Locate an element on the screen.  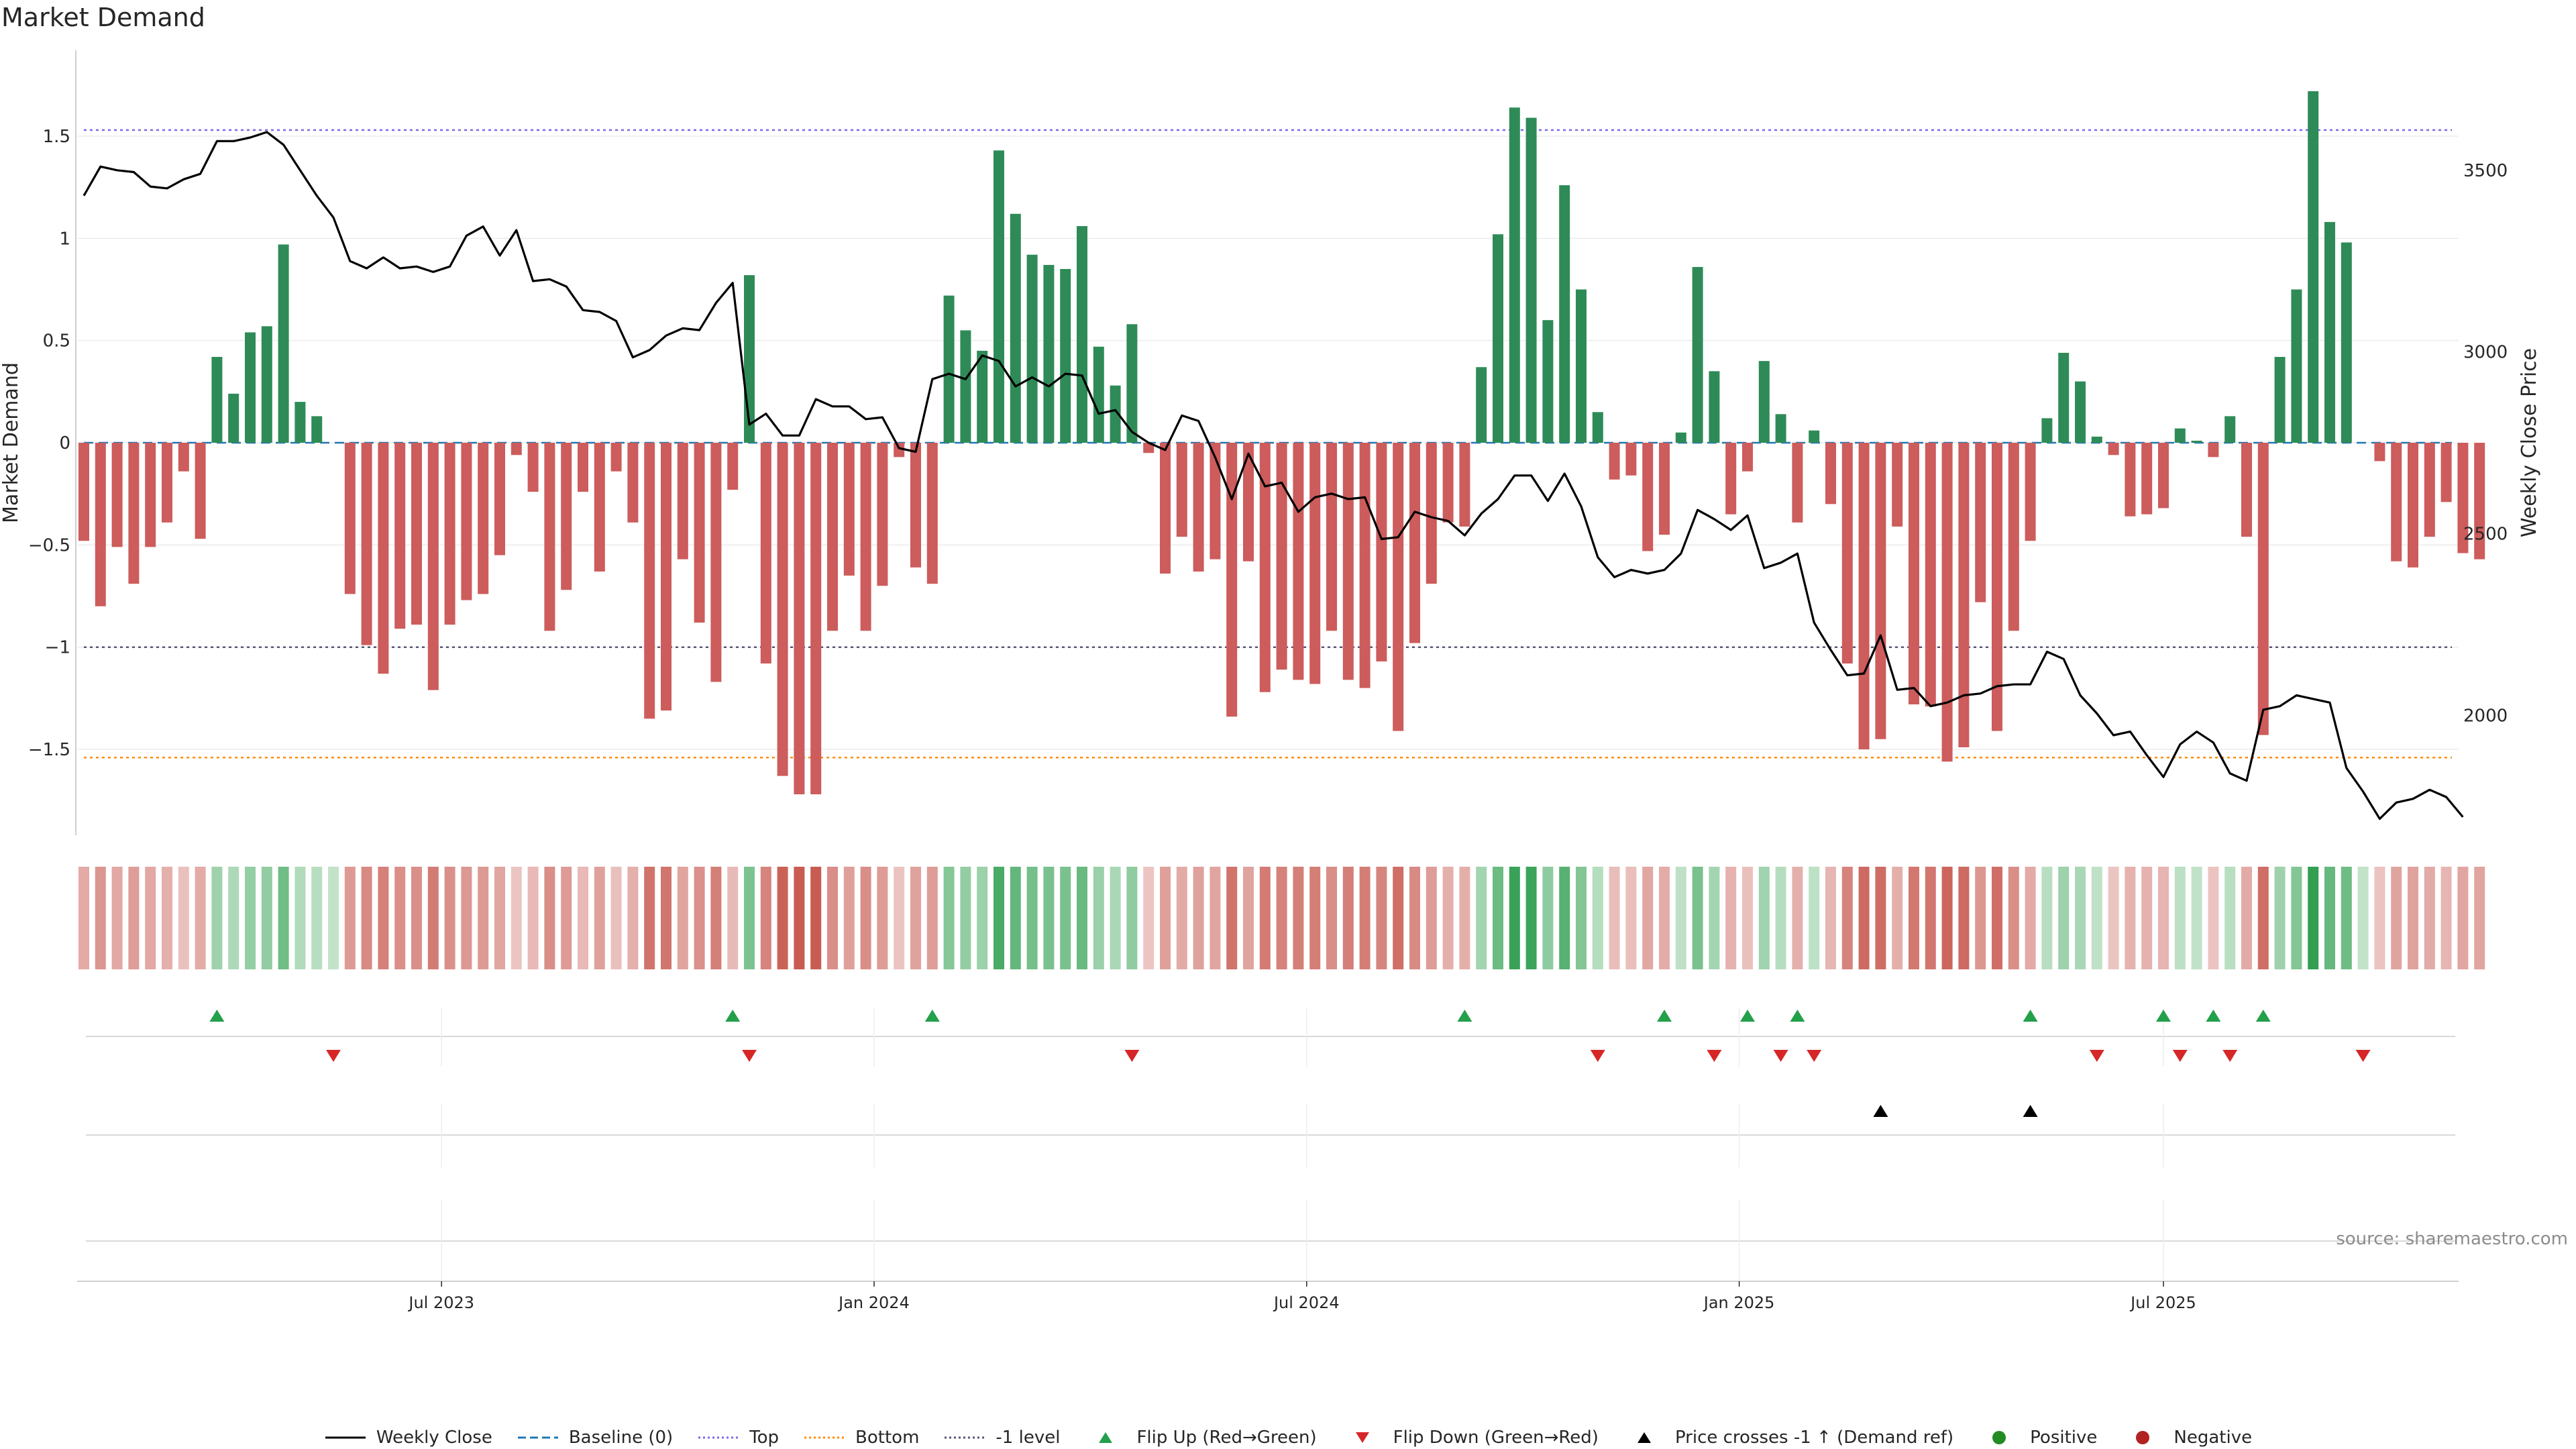
legend-swatch-circle is located at coordinates (2143, 1437).